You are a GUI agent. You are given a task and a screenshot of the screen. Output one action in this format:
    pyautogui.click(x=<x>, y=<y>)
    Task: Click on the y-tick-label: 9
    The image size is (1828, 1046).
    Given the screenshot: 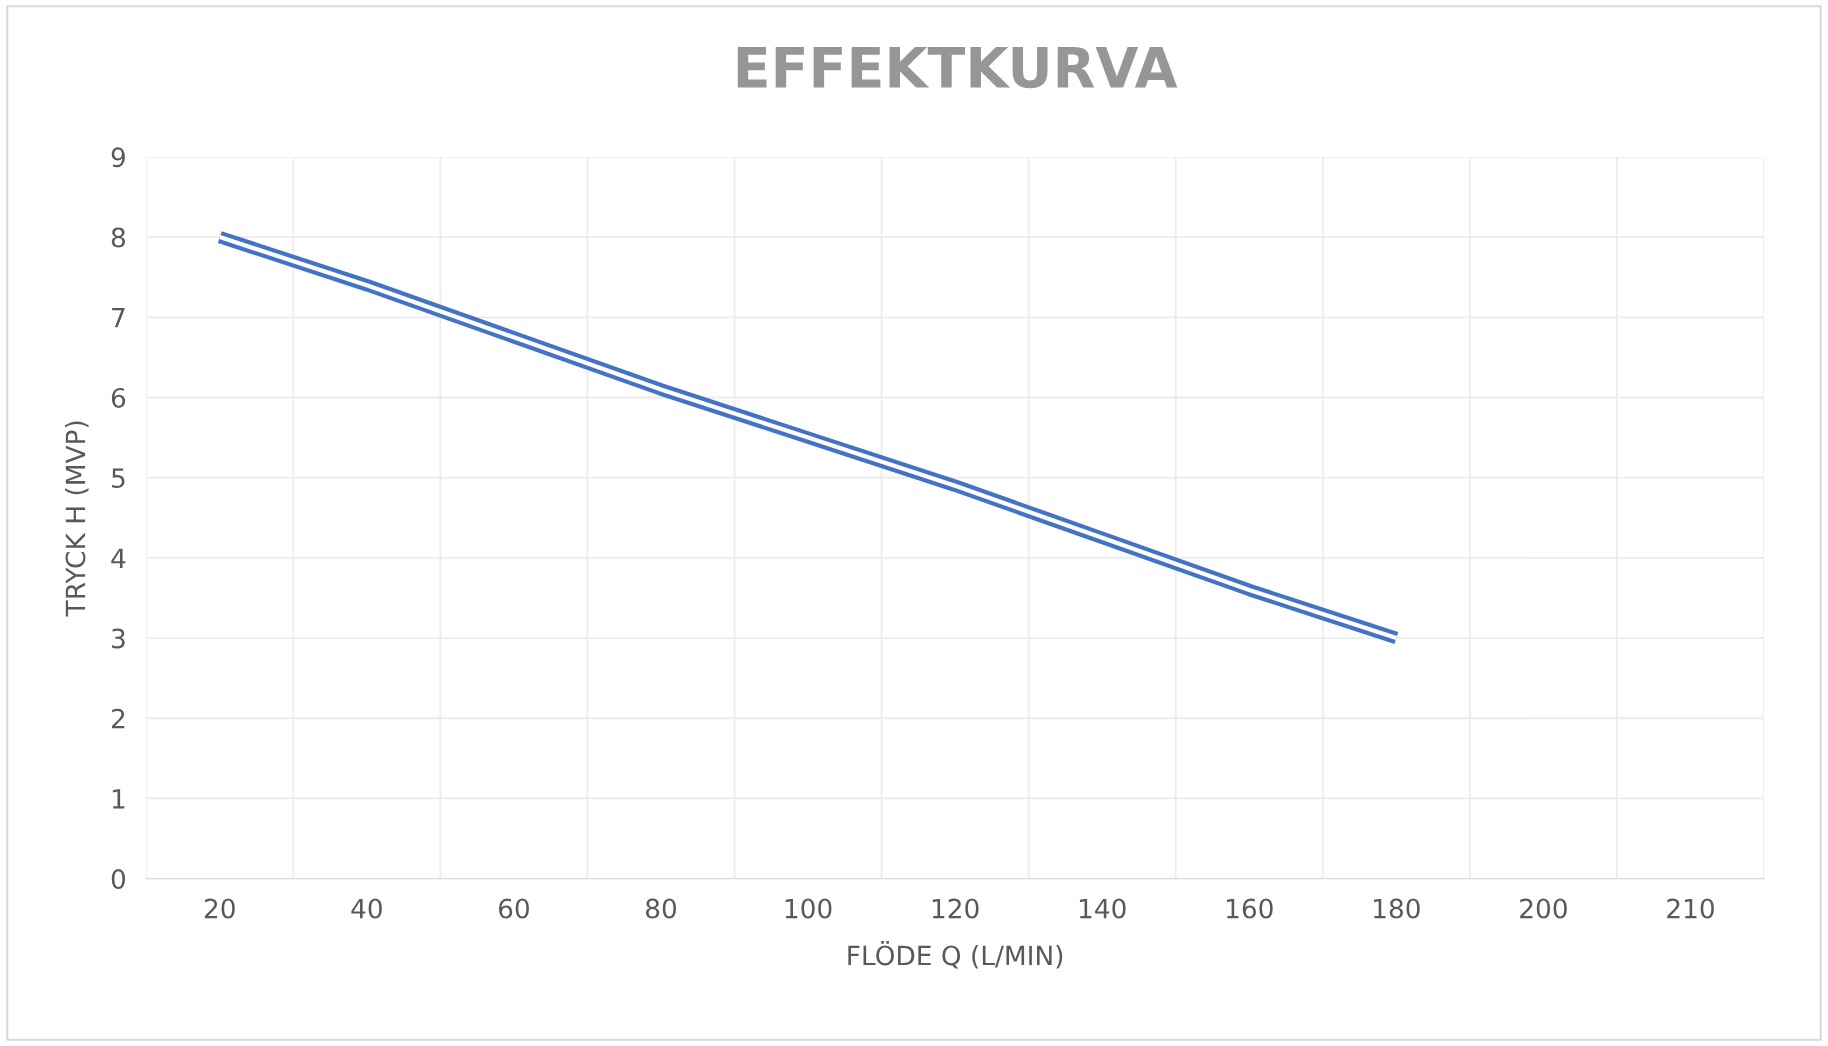 What is the action you would take?
    pyautogui.click(x=118, y=157)
    